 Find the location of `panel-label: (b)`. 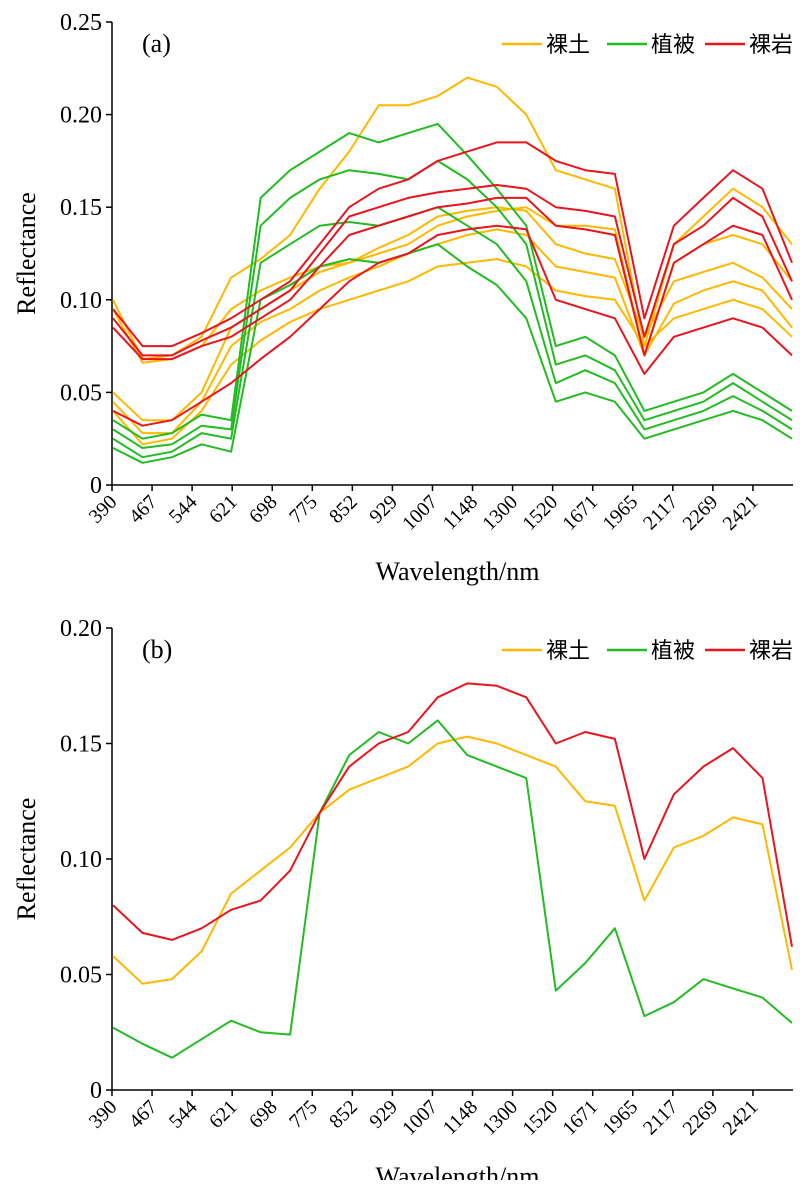

panel-label: (b) is located at coordinates (157, 649).